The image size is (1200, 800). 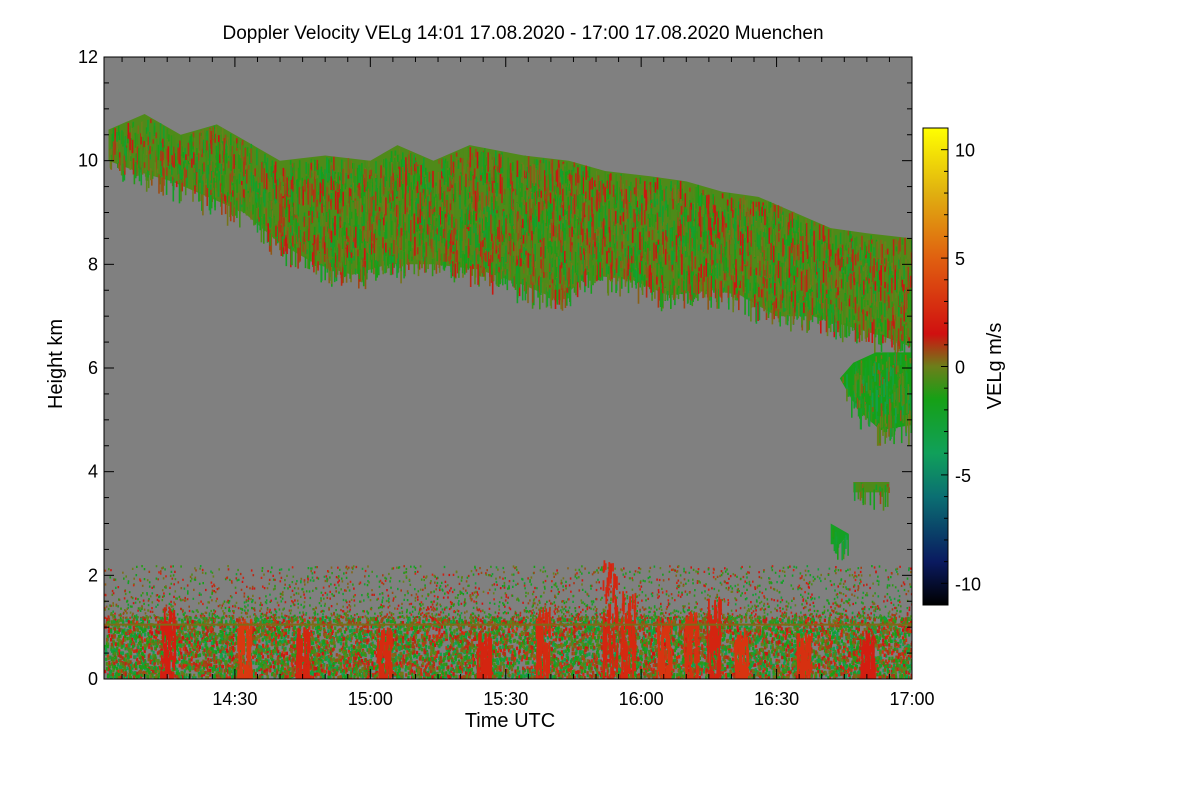 I want to click on y-tick-label: 8, so click(x=93, y=264).